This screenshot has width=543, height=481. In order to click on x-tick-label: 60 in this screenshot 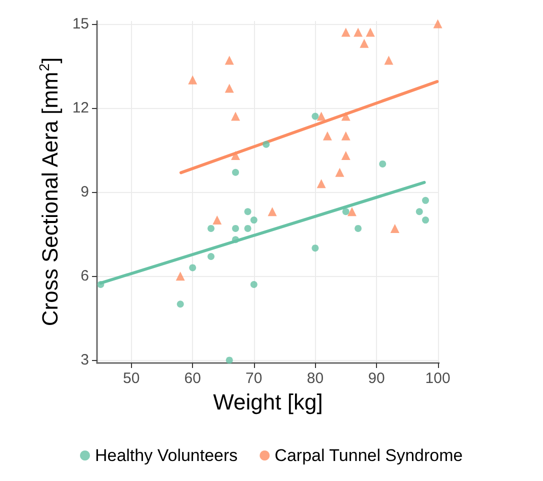, I will do `click(192, 378)`.